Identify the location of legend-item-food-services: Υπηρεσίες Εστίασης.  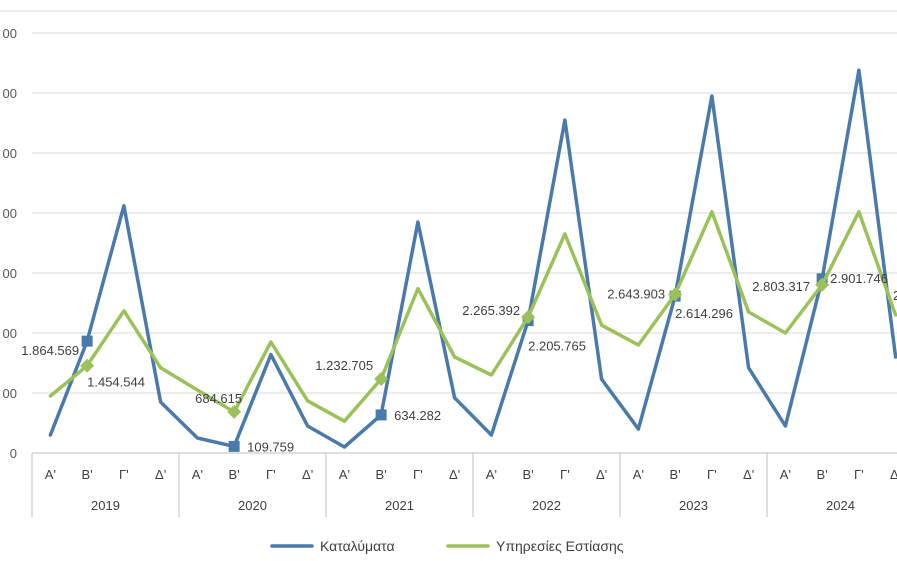
(535, 546).